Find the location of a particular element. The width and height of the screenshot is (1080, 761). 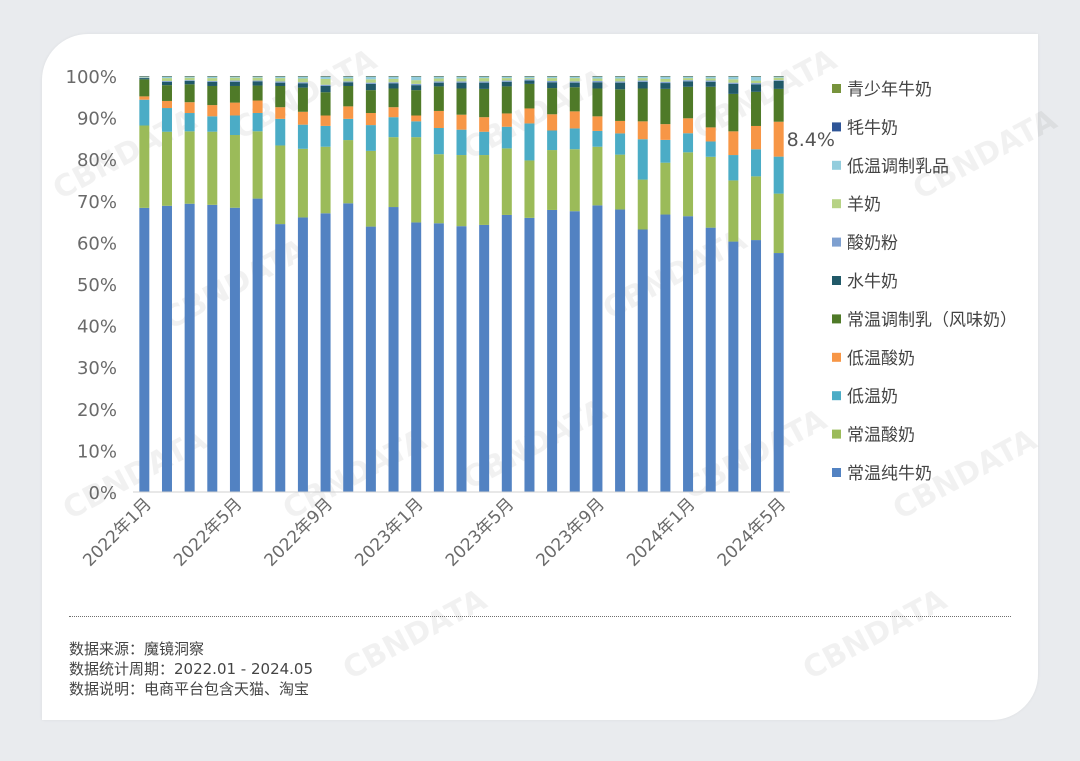

legend-item: 低温酸奶 is located at coordinates (873, 359).